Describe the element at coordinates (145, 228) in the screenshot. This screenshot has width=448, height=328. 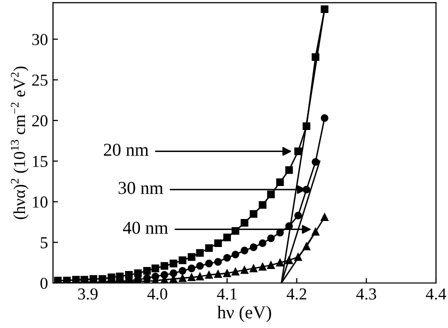
I see `annotation: 40 nm` at that location.